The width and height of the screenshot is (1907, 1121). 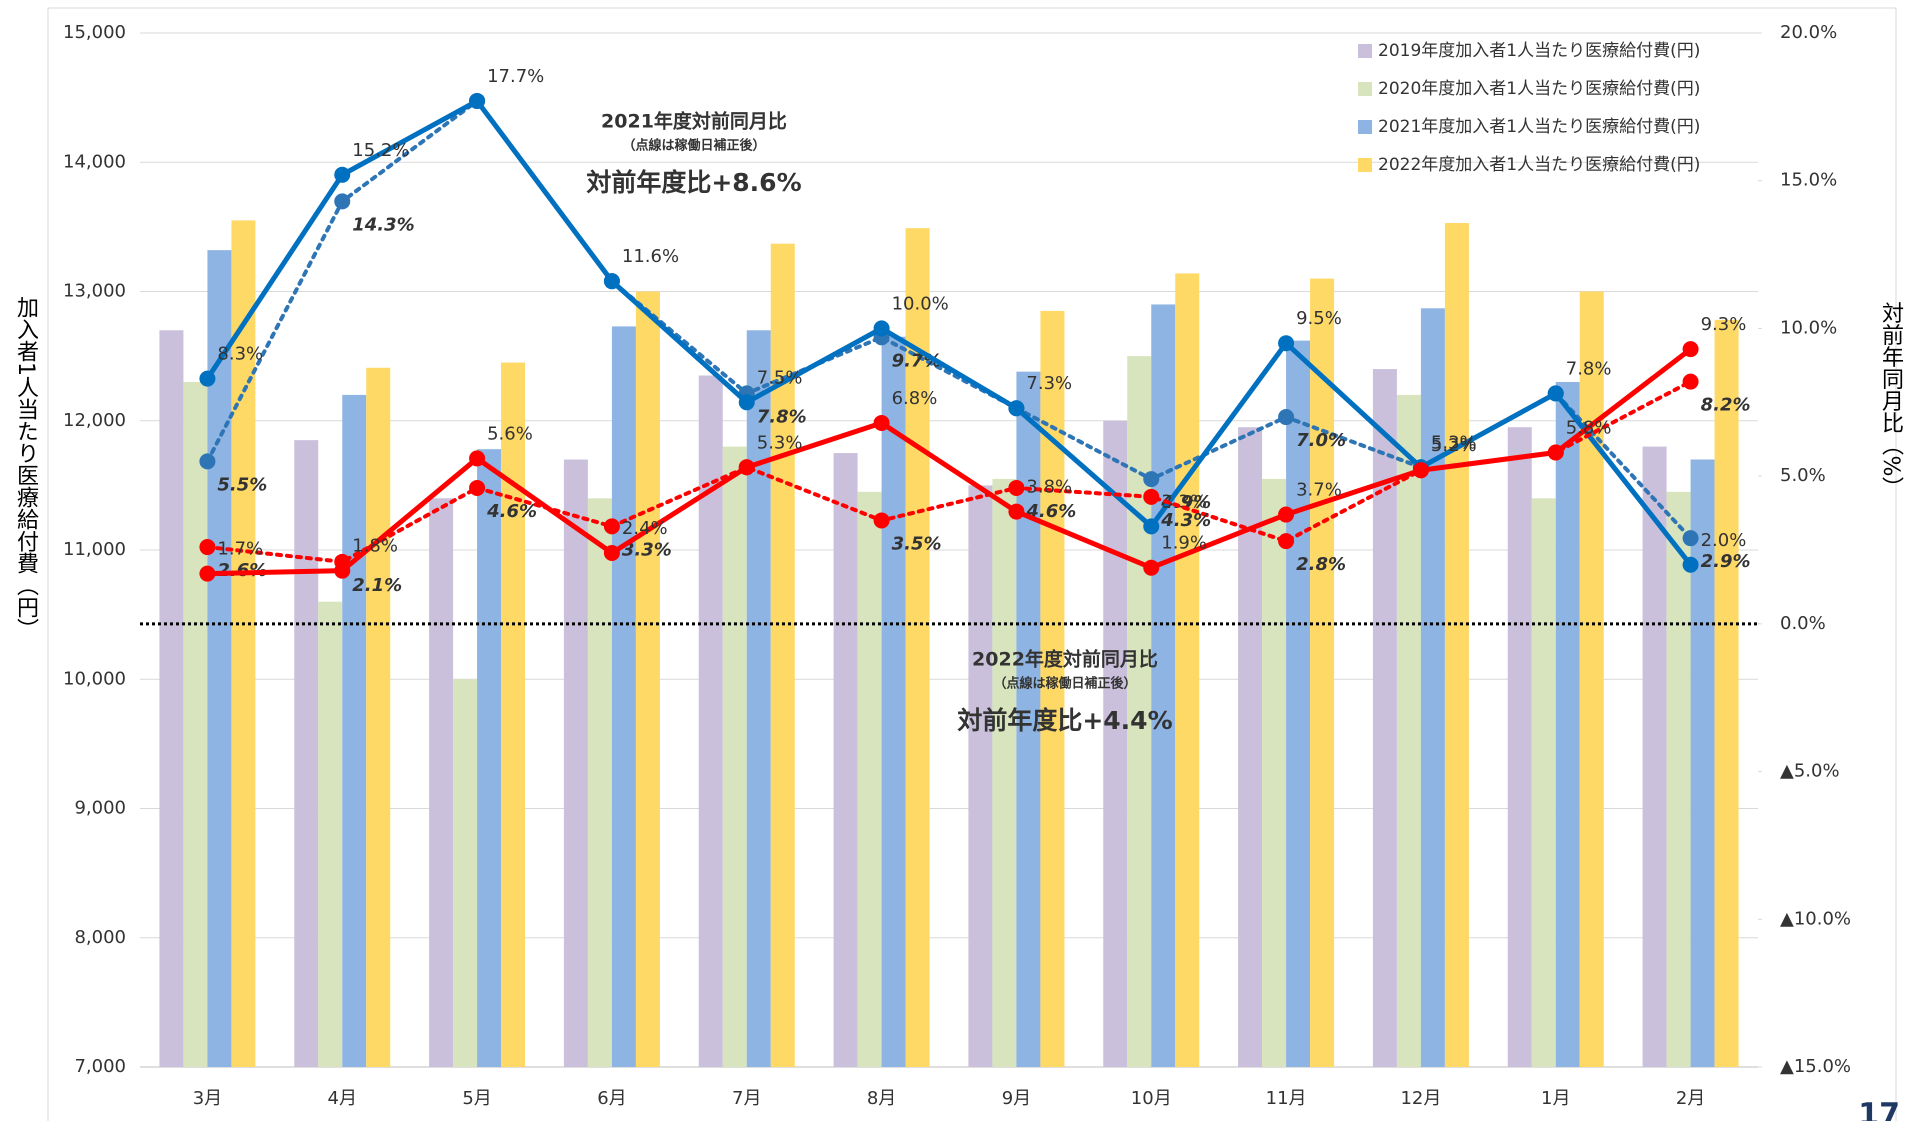 I want to click on x-tick-label: 1月, so click(x=1555, y=1098).